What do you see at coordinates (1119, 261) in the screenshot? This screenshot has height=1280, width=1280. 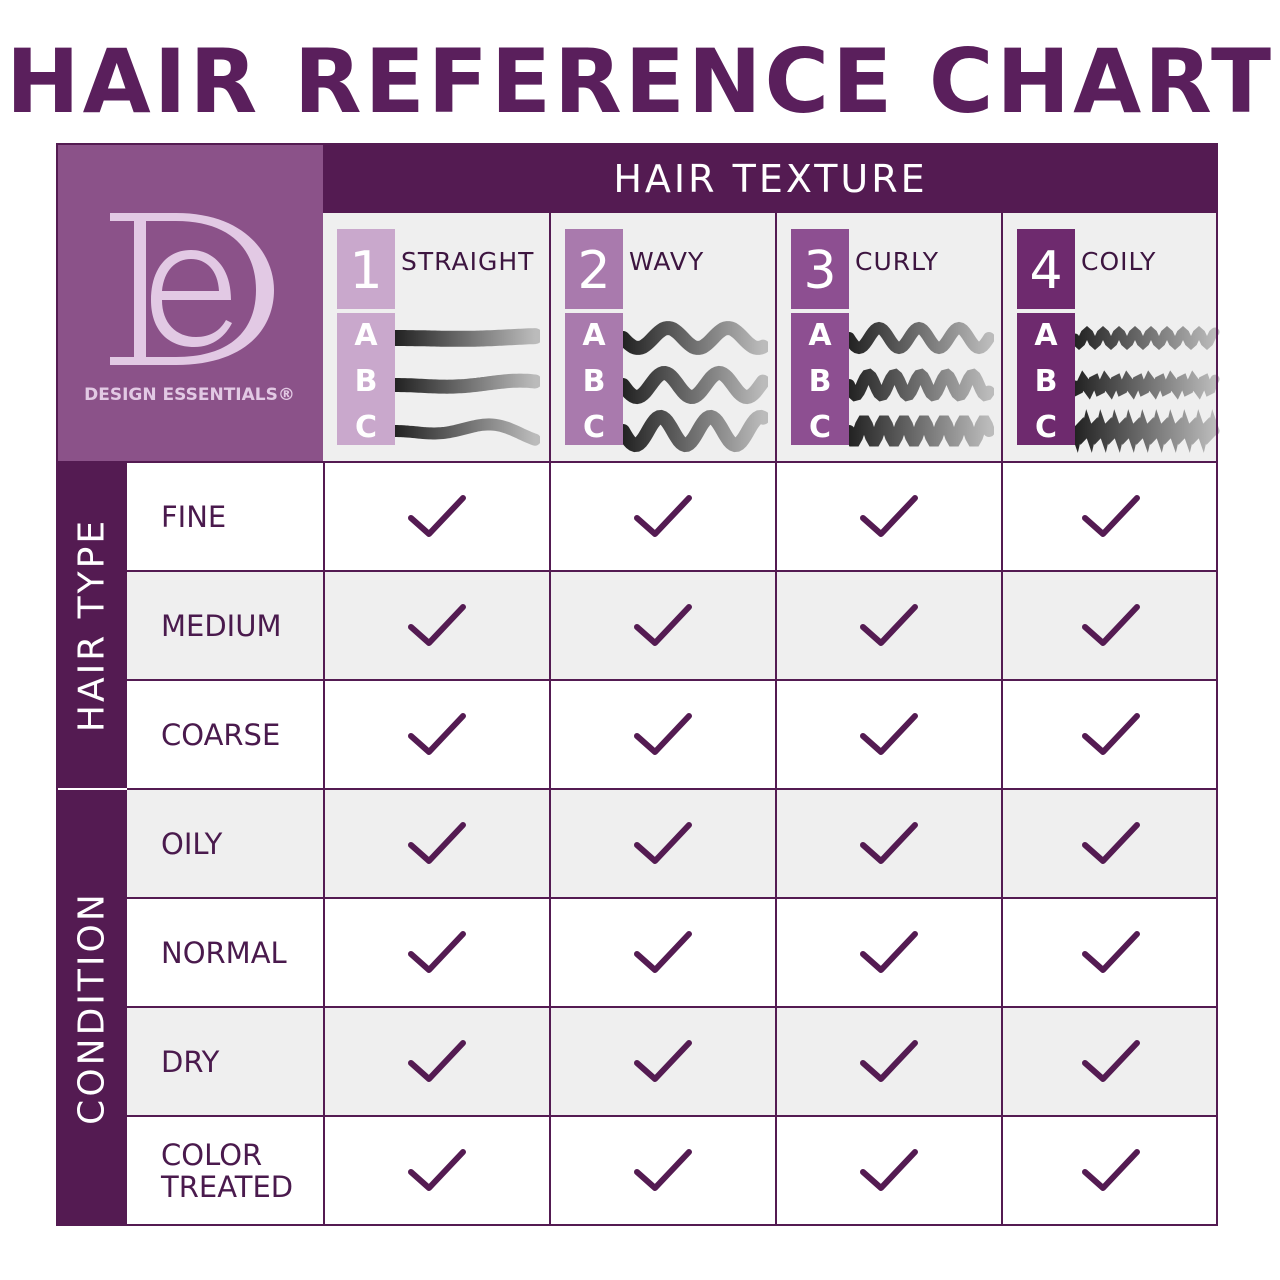 I see `type-name: COILY` at bounding box center [1119, 261].